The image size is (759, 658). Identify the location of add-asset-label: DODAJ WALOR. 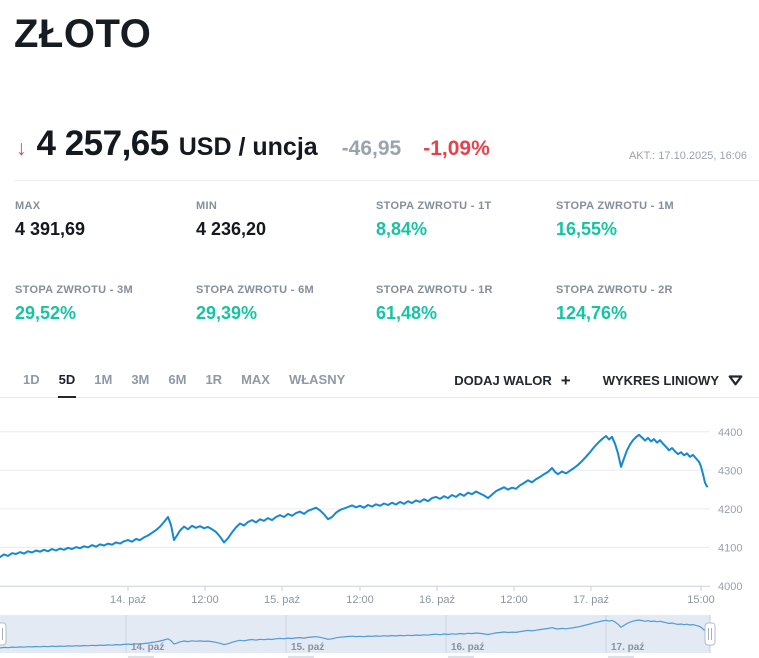
(503, 380).